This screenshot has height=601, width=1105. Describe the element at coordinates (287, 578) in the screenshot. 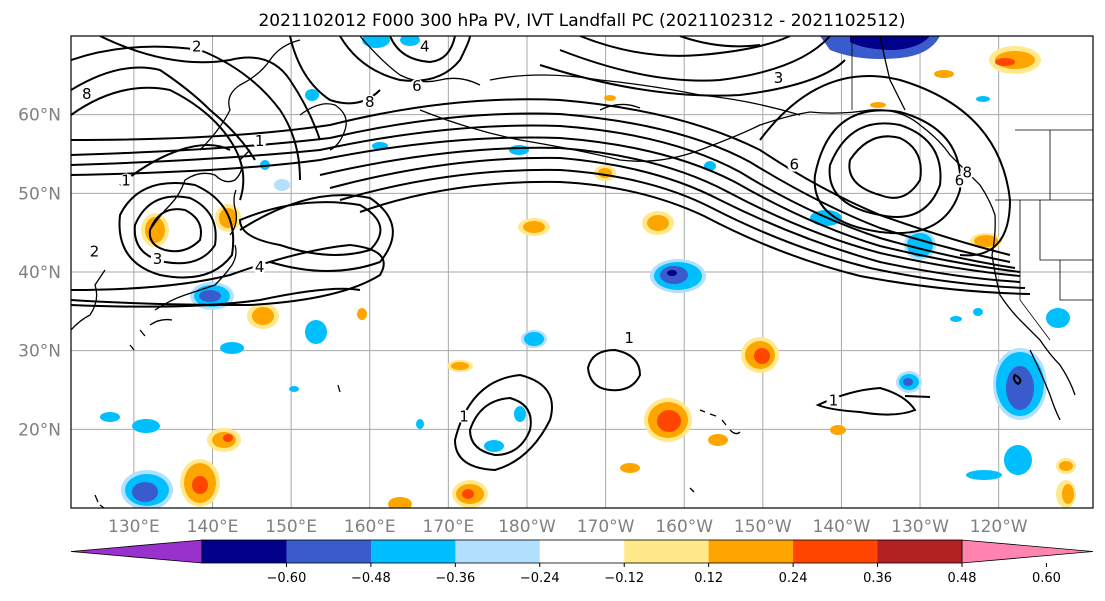

I see `colorbar-tick-label: −0.60` at that location.